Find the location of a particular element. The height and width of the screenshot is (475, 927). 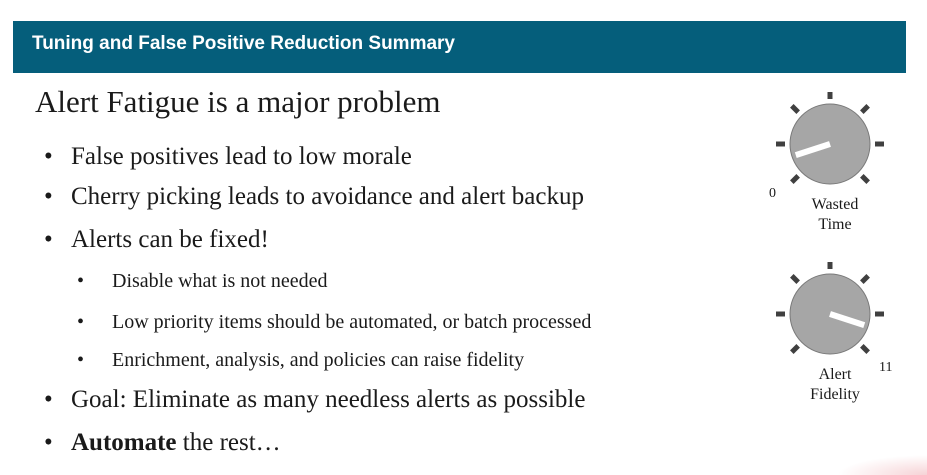

dial-label-wasted-time: Wasted Time is located at coordinates (835, 215).